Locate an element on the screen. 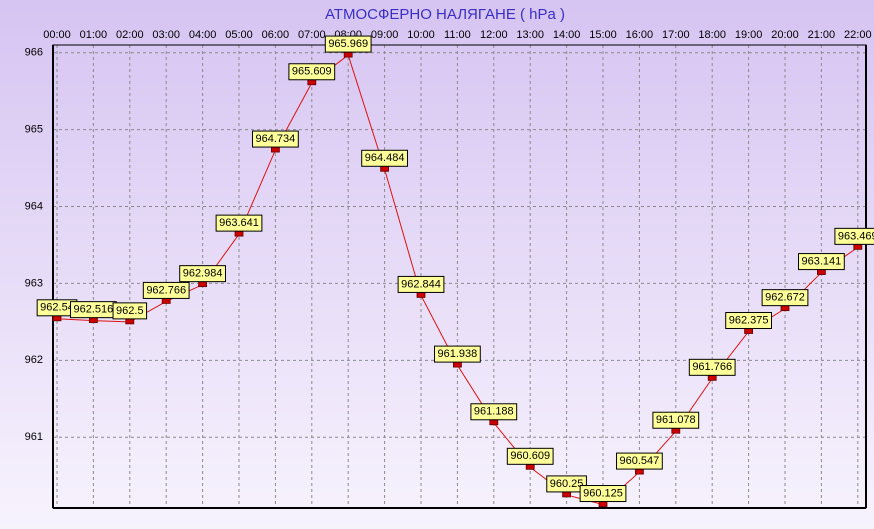 The image size is (874, 529). x-tick-label: 00:00 is located at coordinates (57, 35).